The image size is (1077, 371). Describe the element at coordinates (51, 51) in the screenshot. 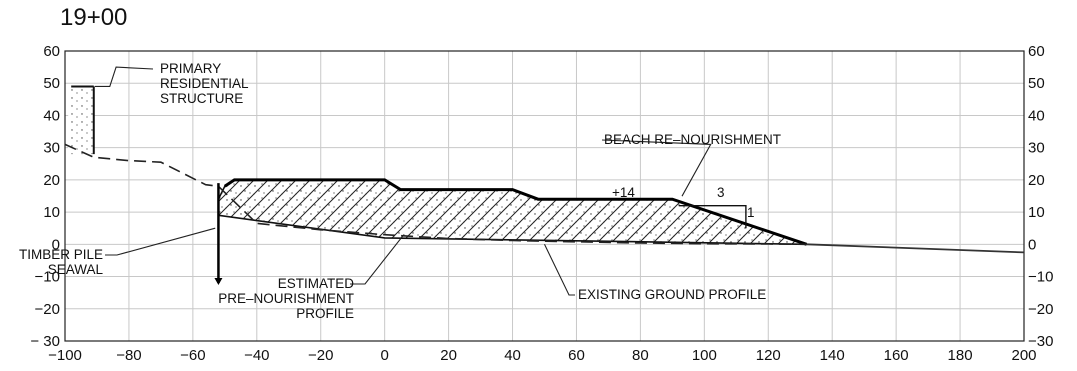

I see `y-tick-label-left: 60` at that location.